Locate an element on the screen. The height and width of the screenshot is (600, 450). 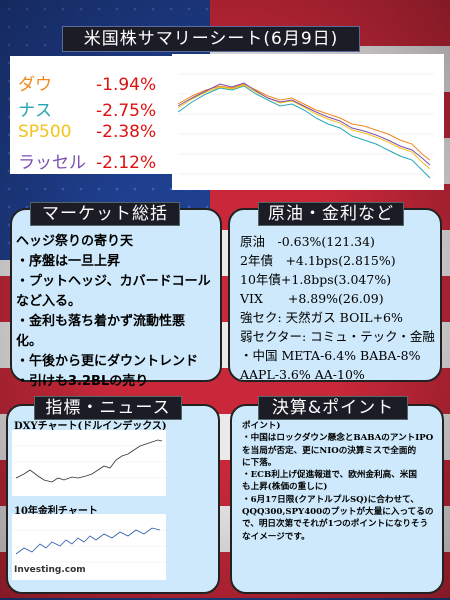
rates-line: 2年債 +4.1bps(2.815%) is located at coordinates (318, 260).